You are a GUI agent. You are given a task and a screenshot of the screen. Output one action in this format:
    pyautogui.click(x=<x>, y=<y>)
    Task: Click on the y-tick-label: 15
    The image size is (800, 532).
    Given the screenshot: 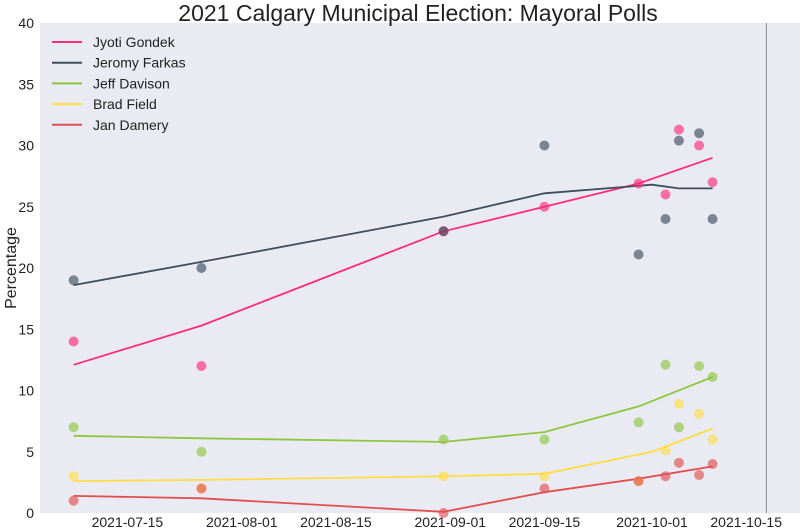 What is the action you would take?
    pyautogui.click(x=26, y=329)
    